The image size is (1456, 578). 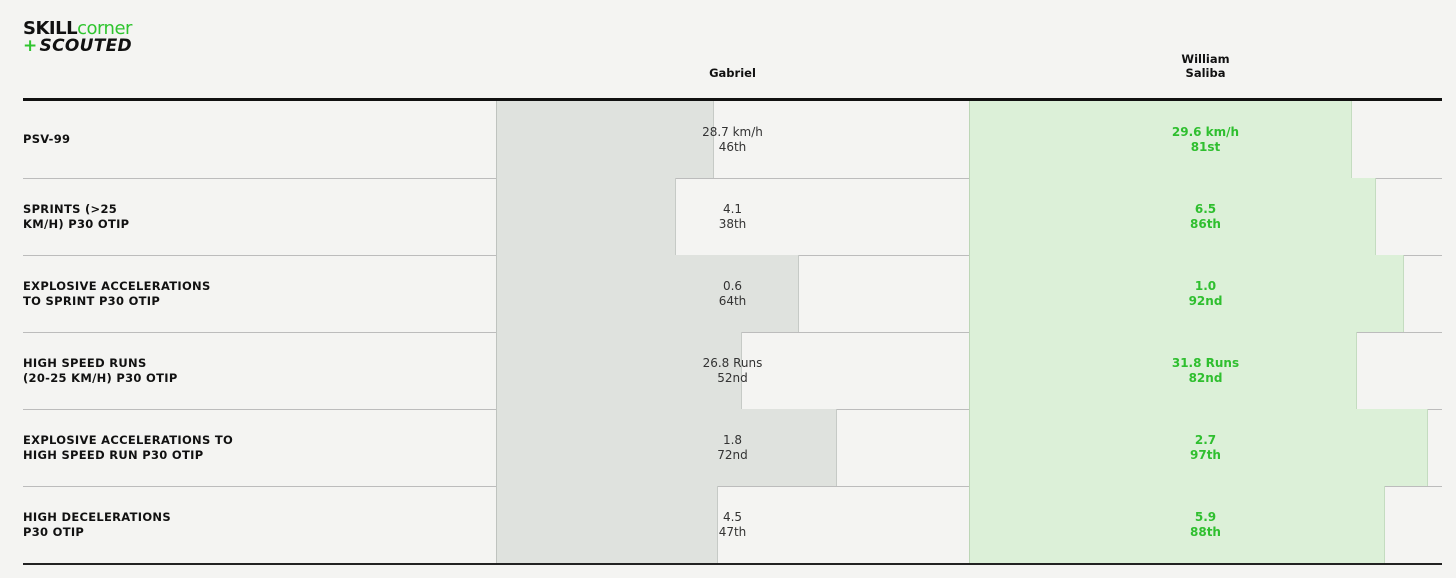 I want to click on value-label-group: 6.5 86th, so click(x=1205, y=216).